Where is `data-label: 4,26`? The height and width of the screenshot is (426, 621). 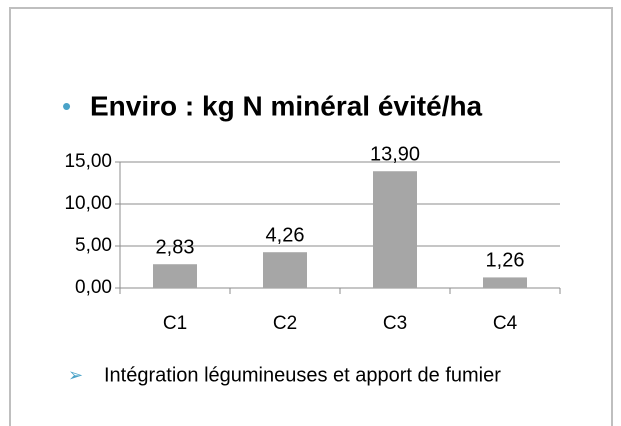 data-label: 4,26 is located at coordinates (285, 235).